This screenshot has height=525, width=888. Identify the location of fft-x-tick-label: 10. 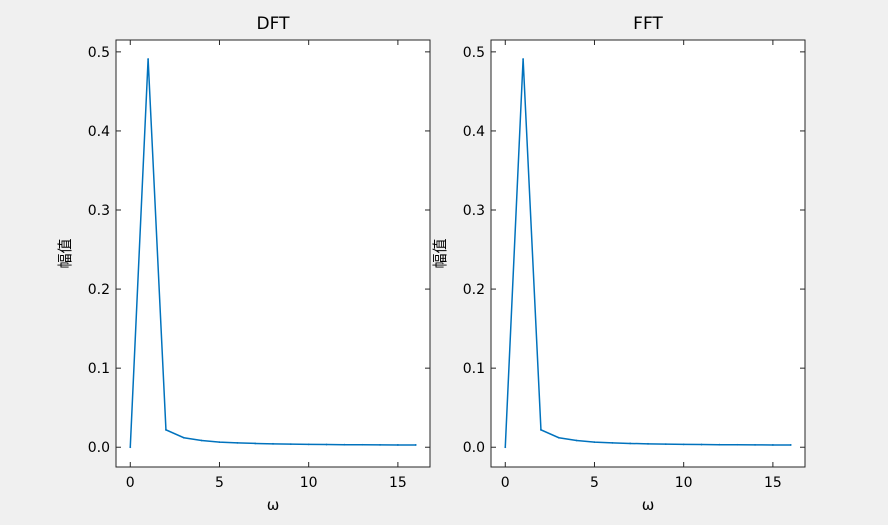
(684, 483).